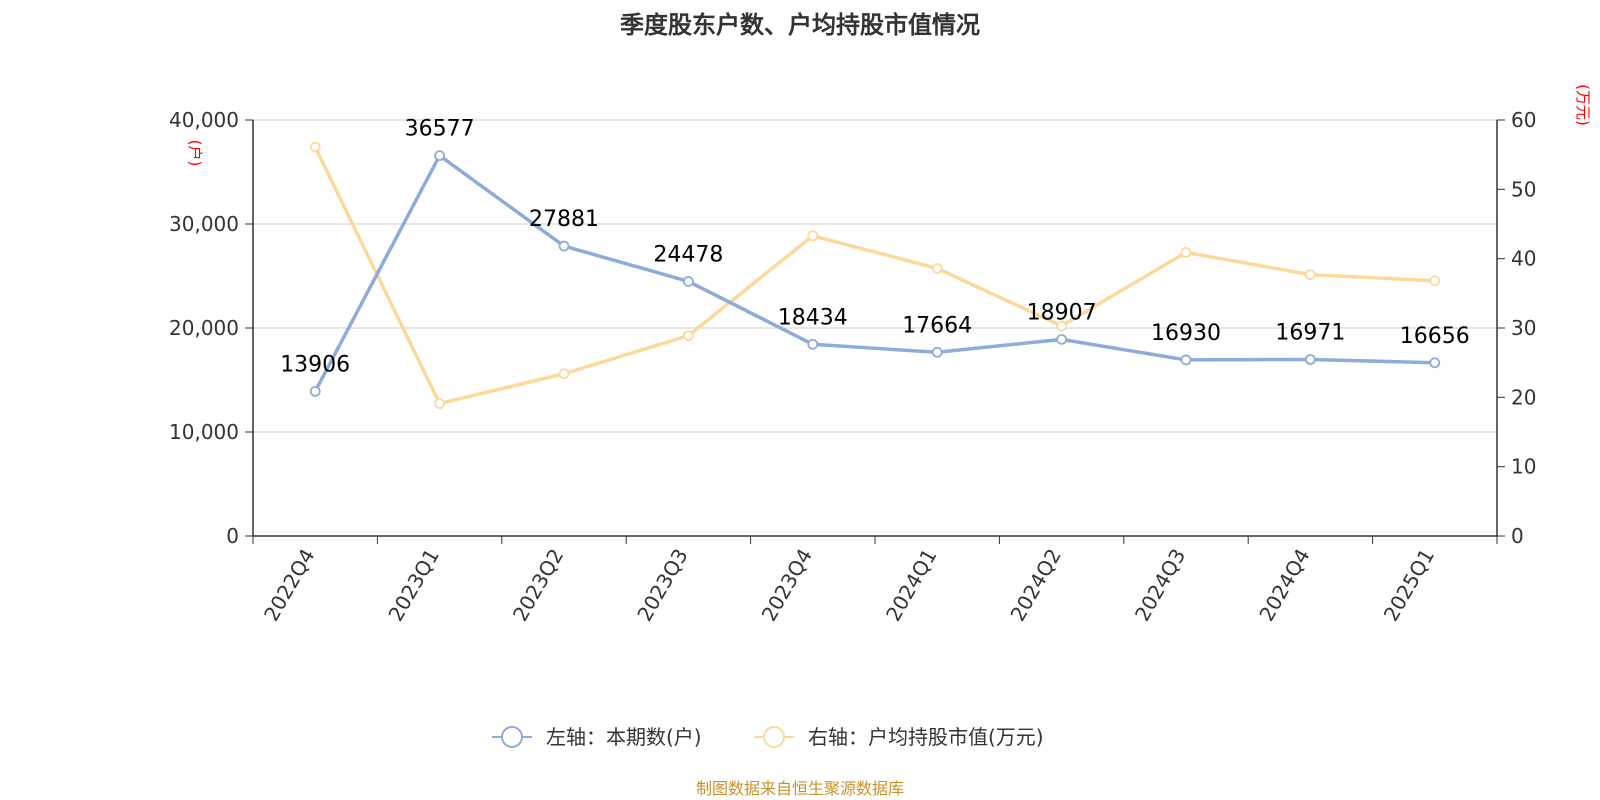  Describe the element at coordinates (195, 153) in the screenshot. I see `left-axis-unit: (户)` at that location.